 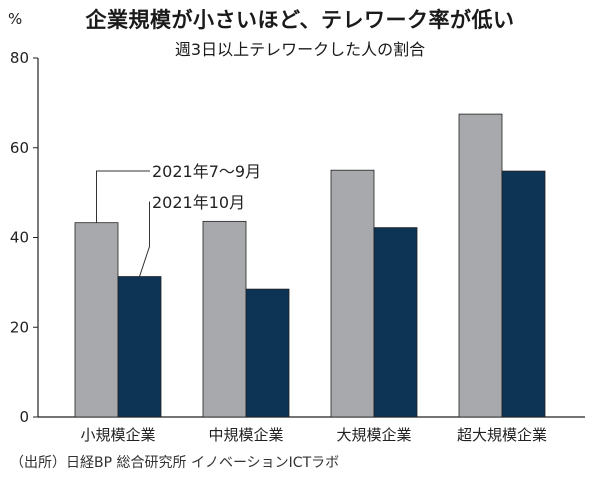 I want to click on x-category-label: 中規模企業, so click(x=245, y=435).